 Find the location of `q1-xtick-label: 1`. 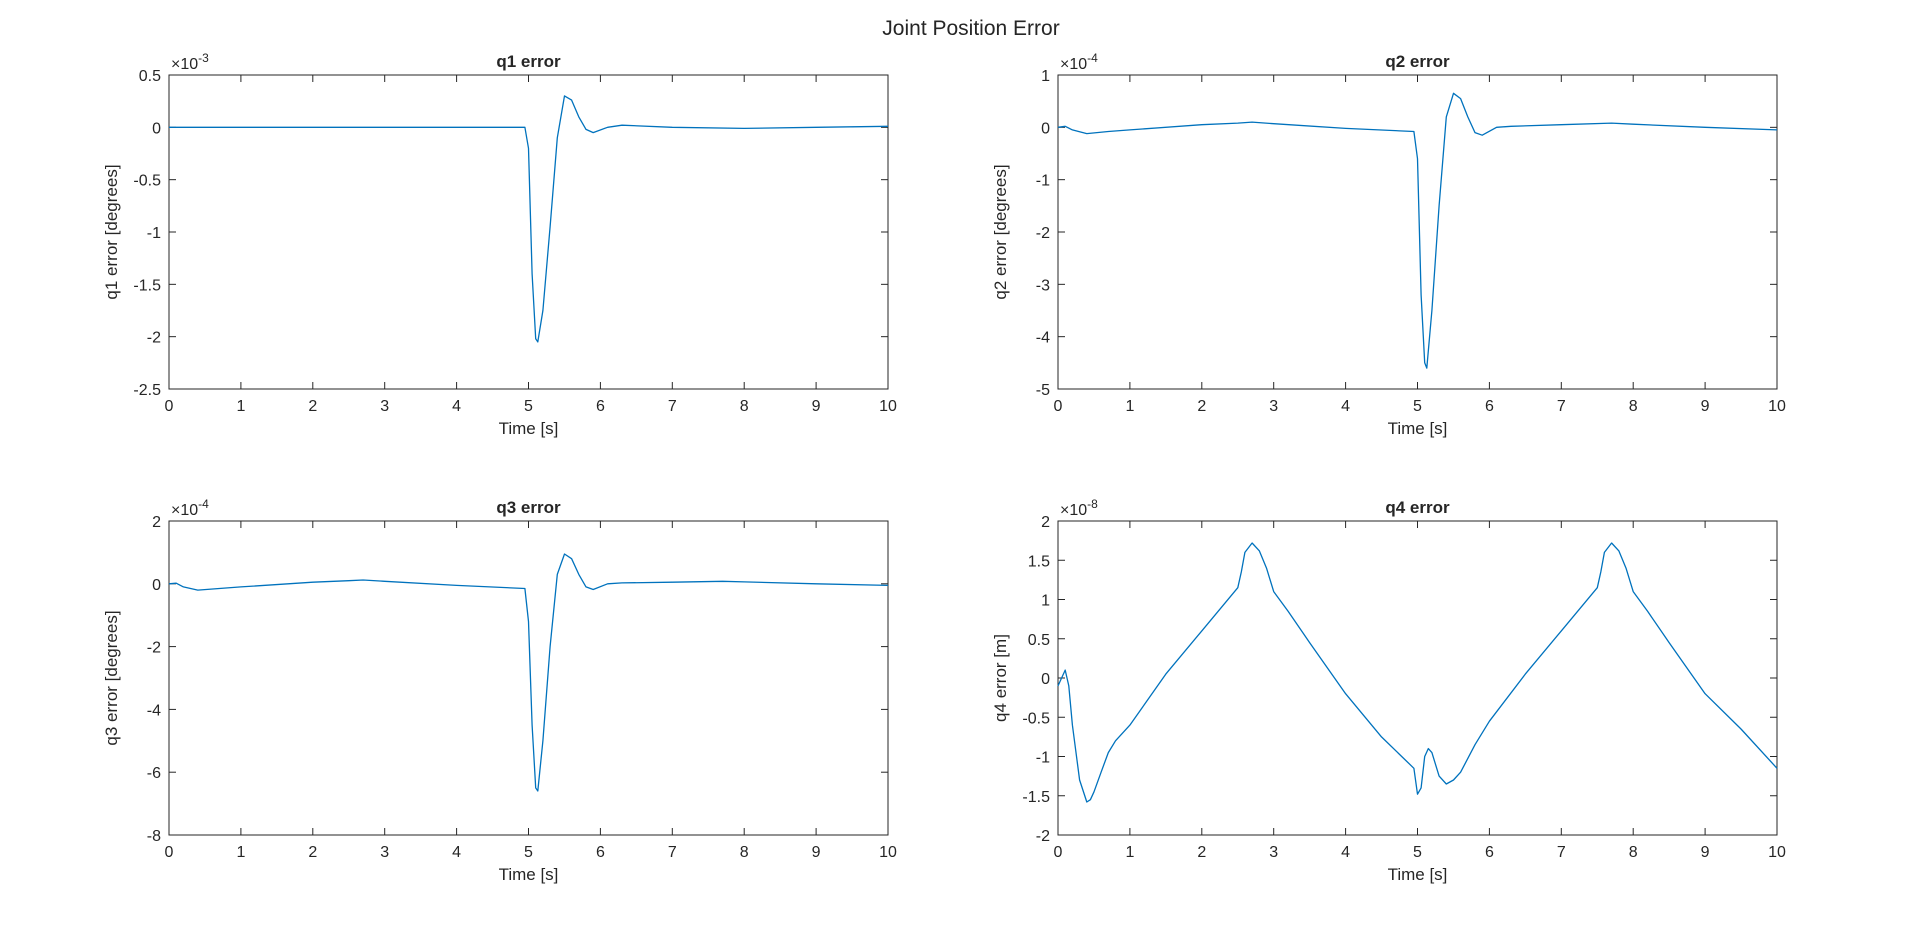

q1-xtick-label: 1 is located at coordinates (240, 406).